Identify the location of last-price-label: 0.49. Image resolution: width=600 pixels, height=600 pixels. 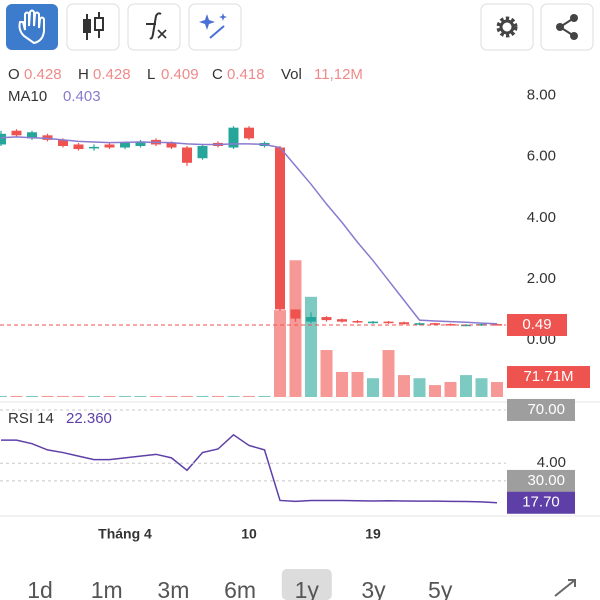
(536, 324).